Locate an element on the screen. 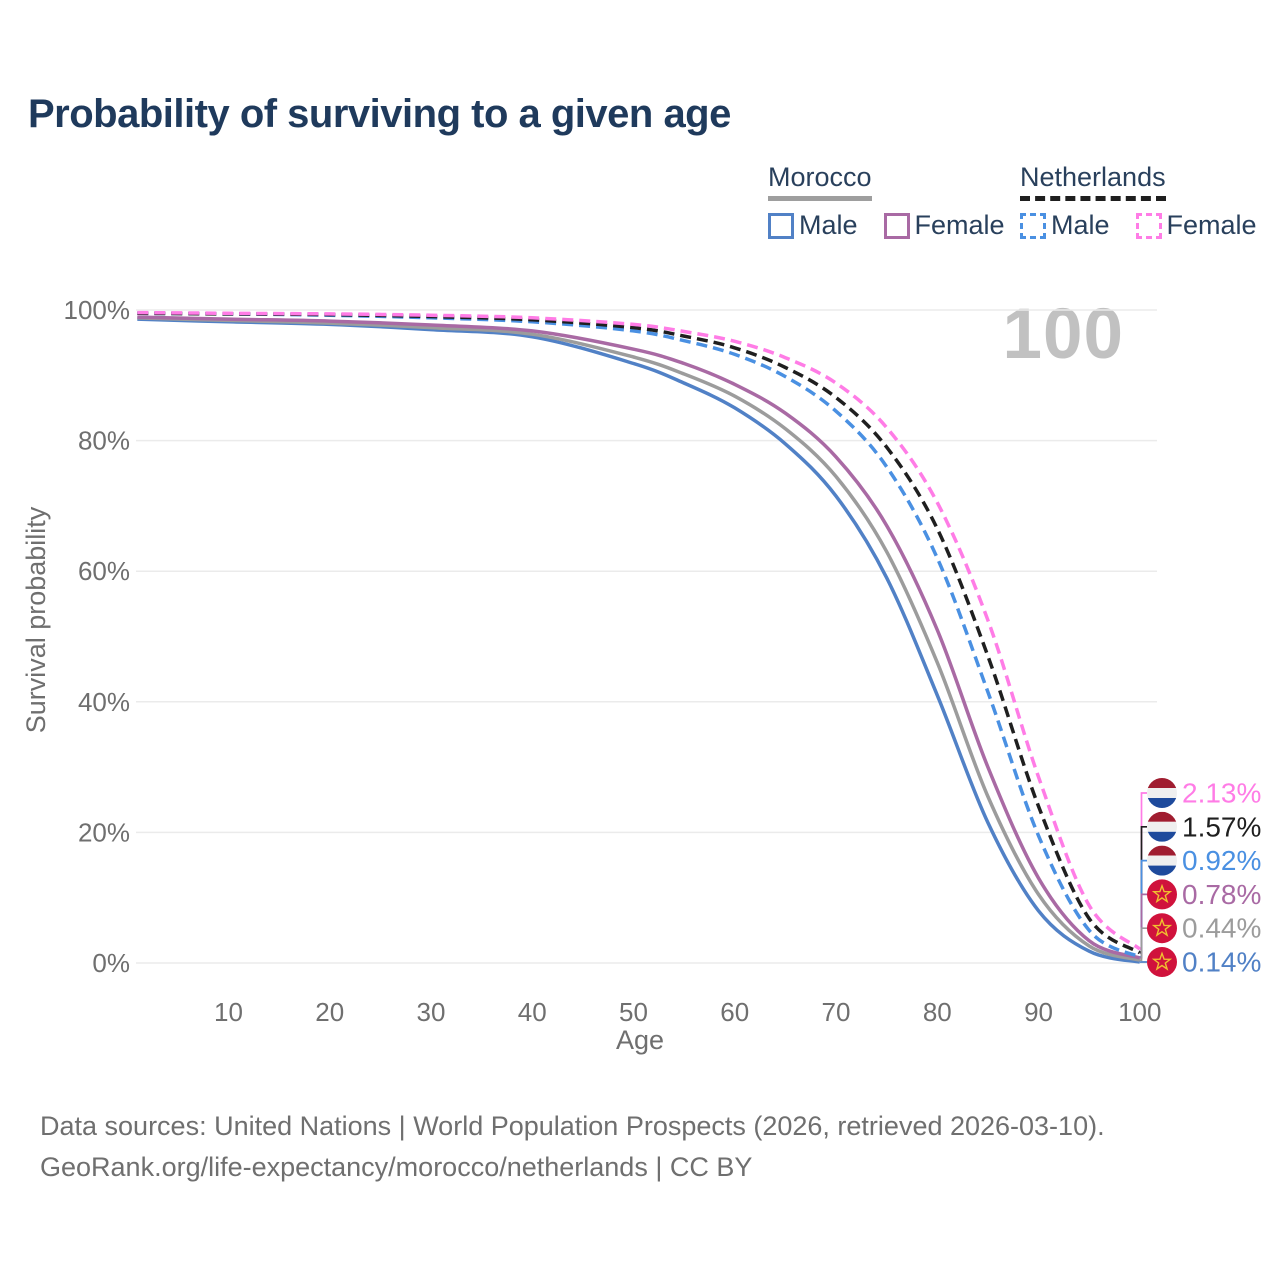 This screenshot has height=1280, width=1280. flag-icon-nl-male is located at coordinates (1162, 860).